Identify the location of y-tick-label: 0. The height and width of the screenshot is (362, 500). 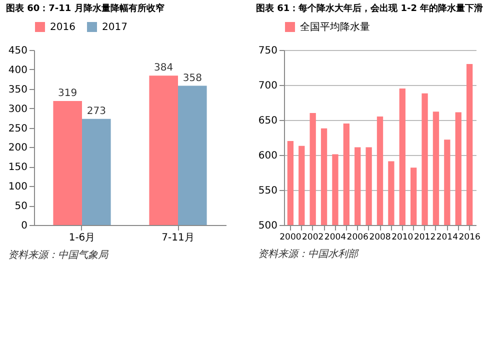
(24, 226).